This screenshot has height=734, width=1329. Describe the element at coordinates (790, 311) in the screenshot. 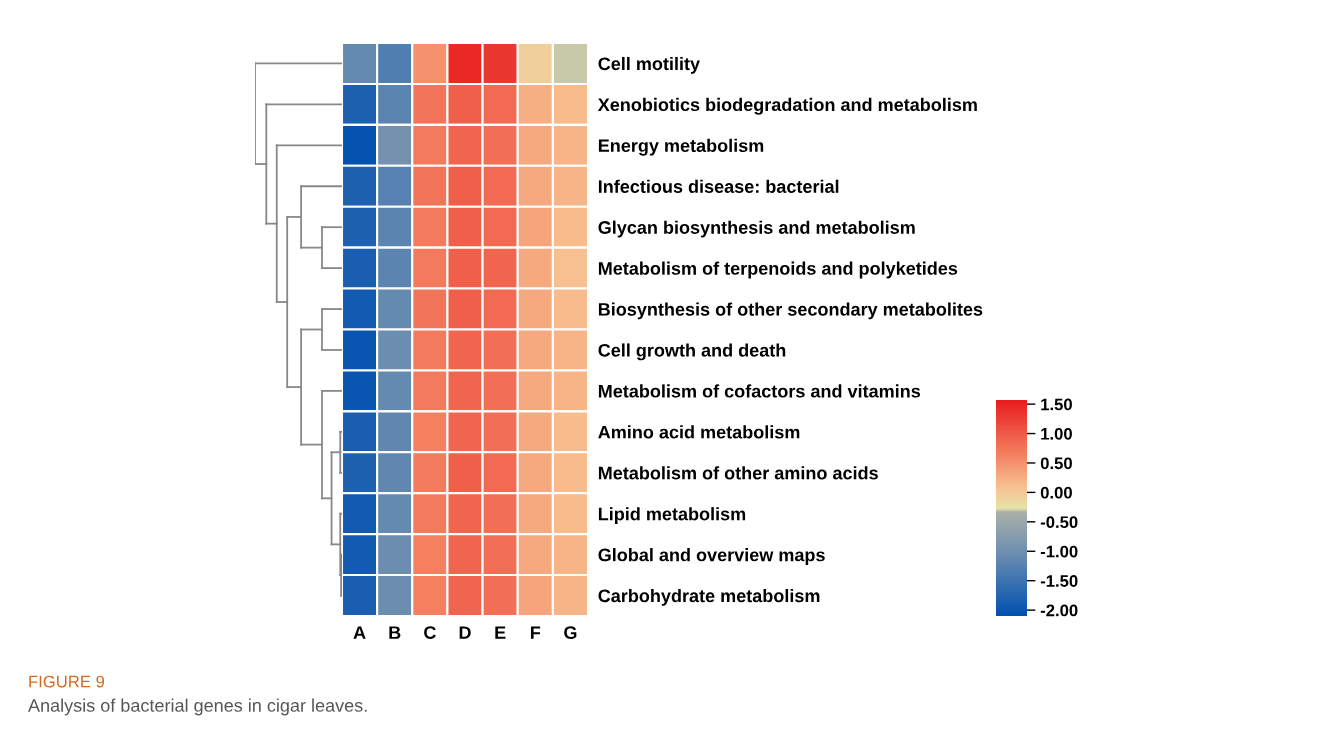

I see `y-tick-label: Biosynthesis of other secondary metabolites` at that location.